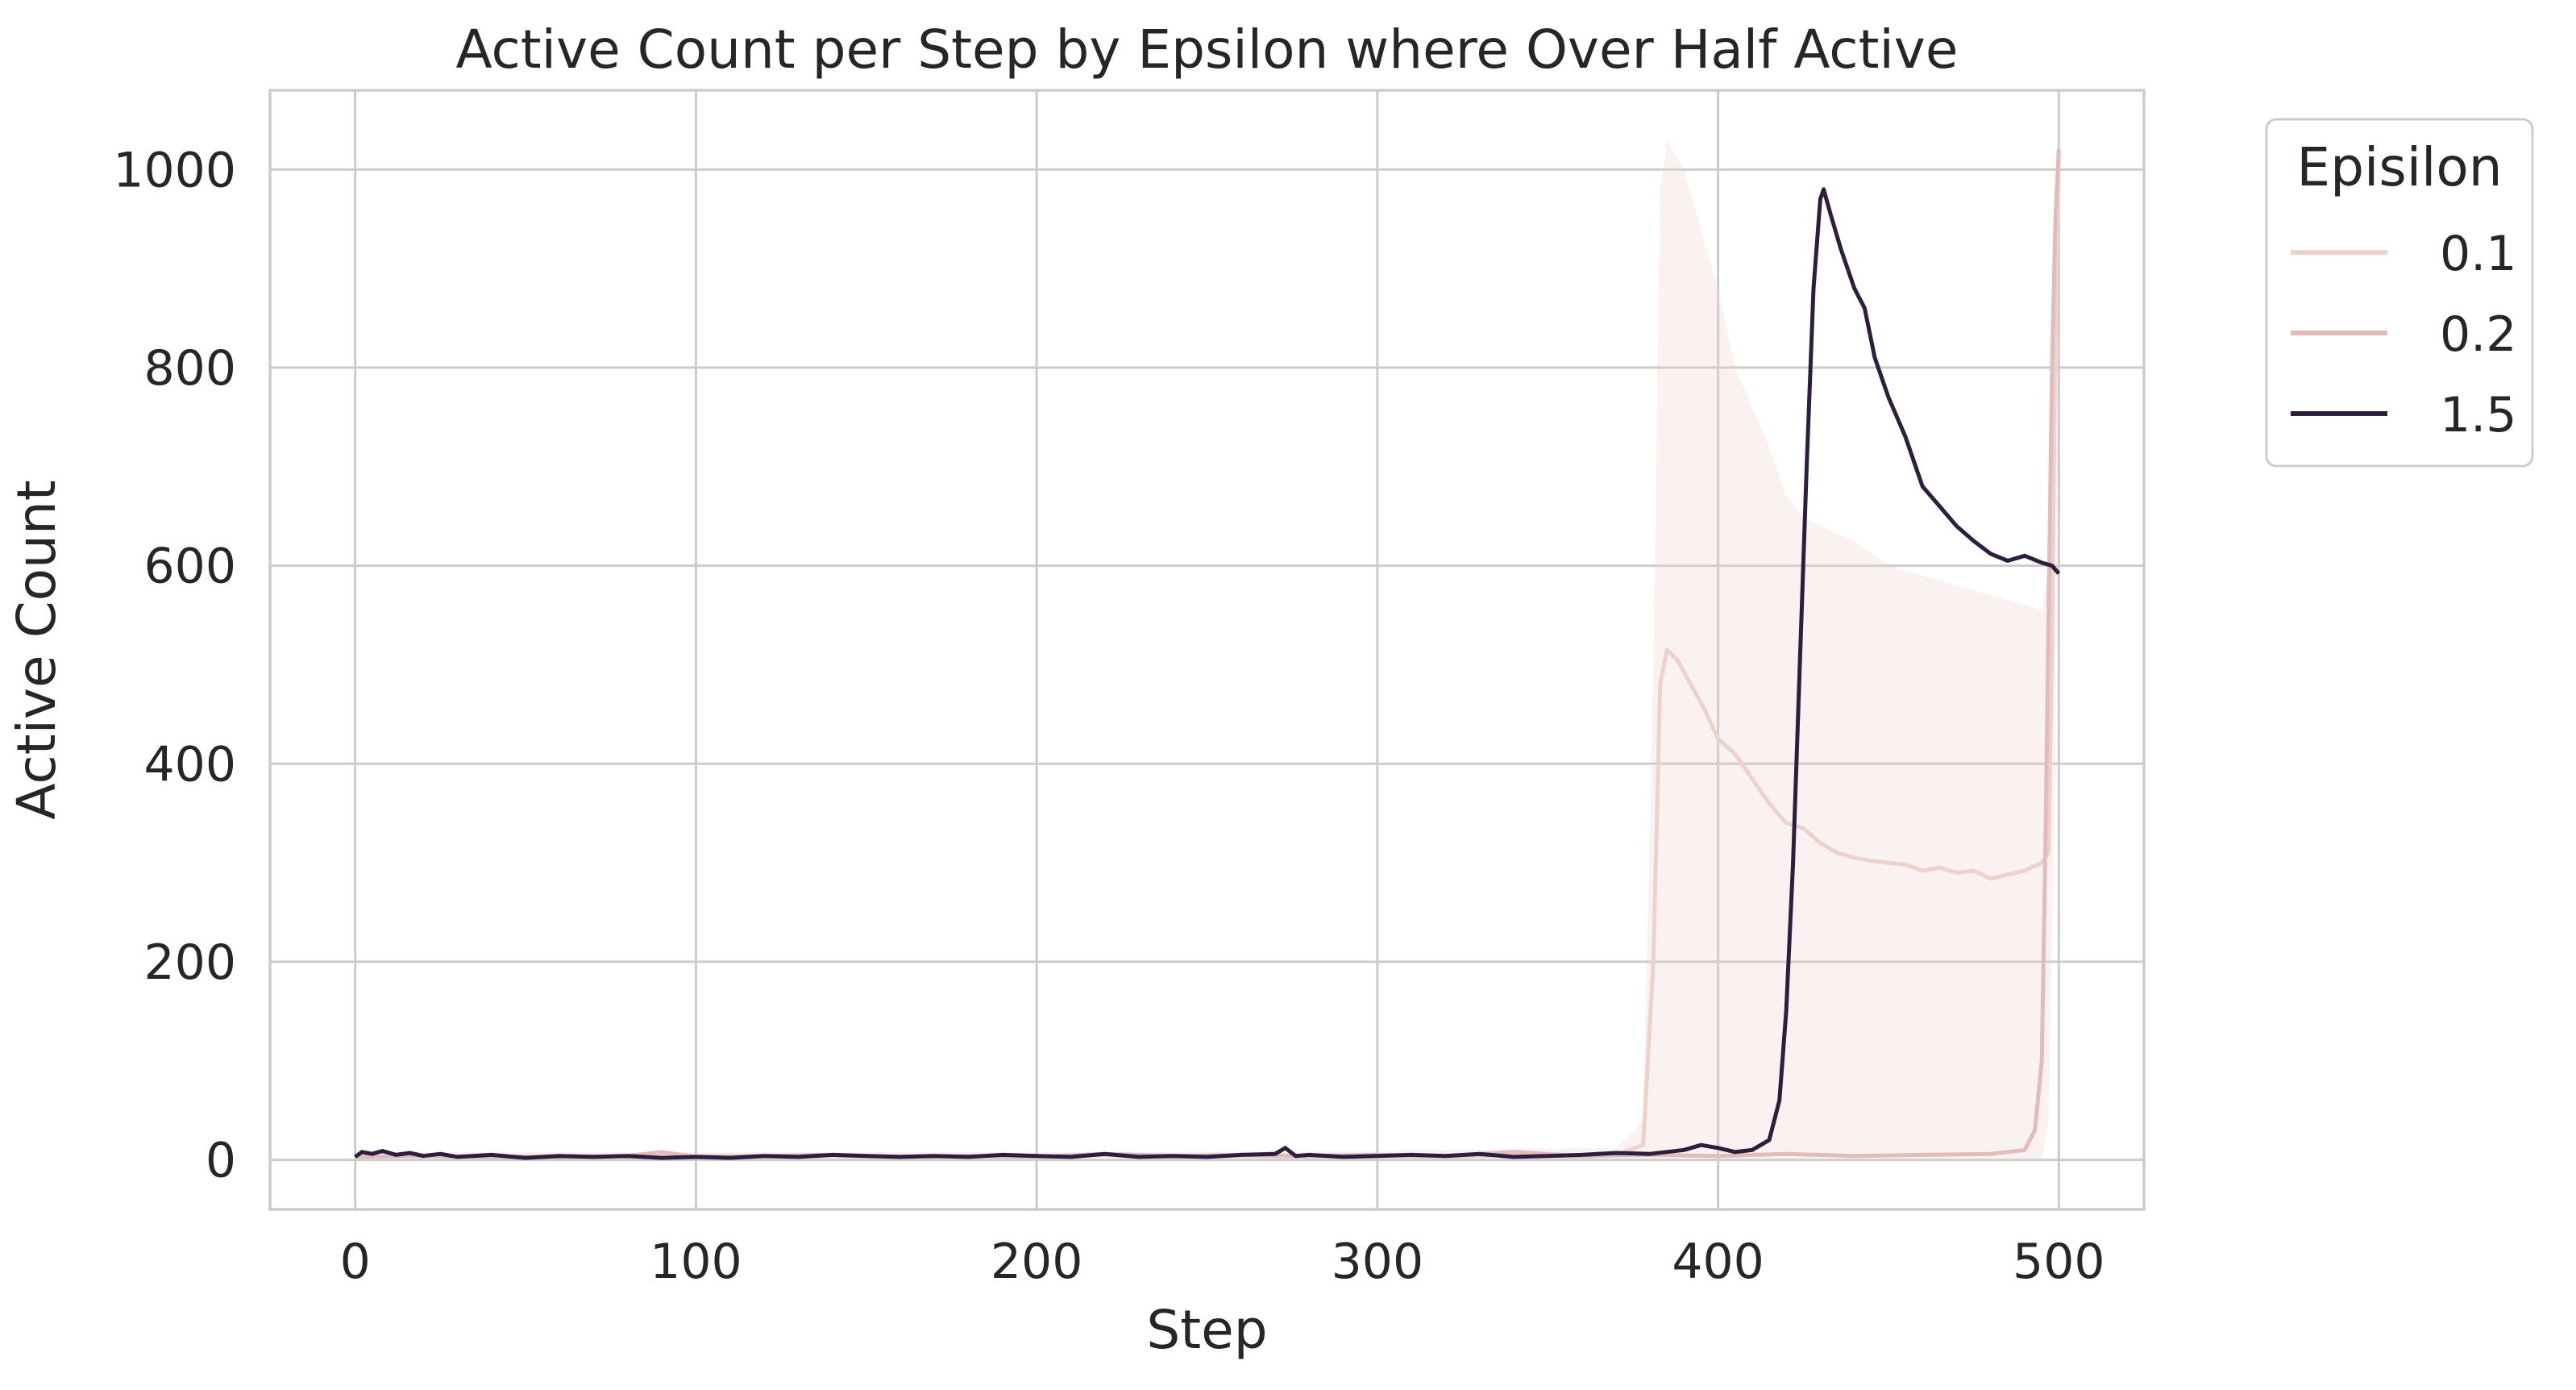 Image resolution: width=2576 pixels, height=1390 pixels. I want to click on legend-label: 0.1, so click(2478, 254).